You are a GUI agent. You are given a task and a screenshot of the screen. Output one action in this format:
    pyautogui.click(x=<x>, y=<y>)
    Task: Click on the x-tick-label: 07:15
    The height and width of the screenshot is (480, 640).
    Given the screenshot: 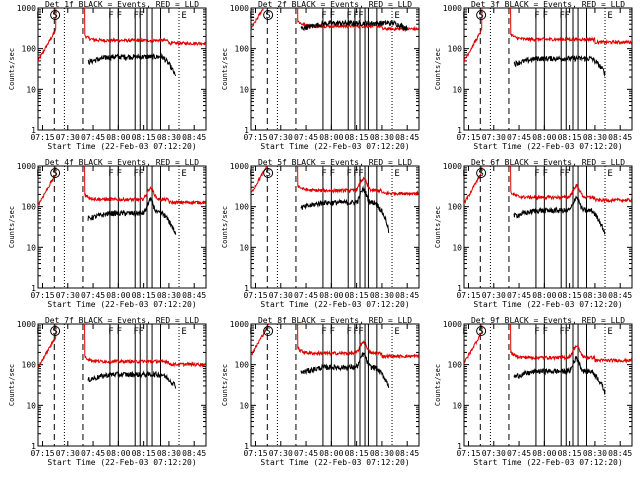 What is the action you would take?
    pyautogui.click(x=255, y=453)
    